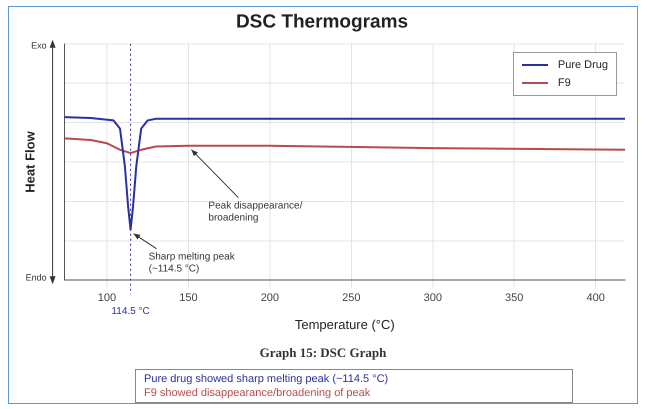 The image size is (647, 409). I want to click on legend-label: F9, so click(564, 82).